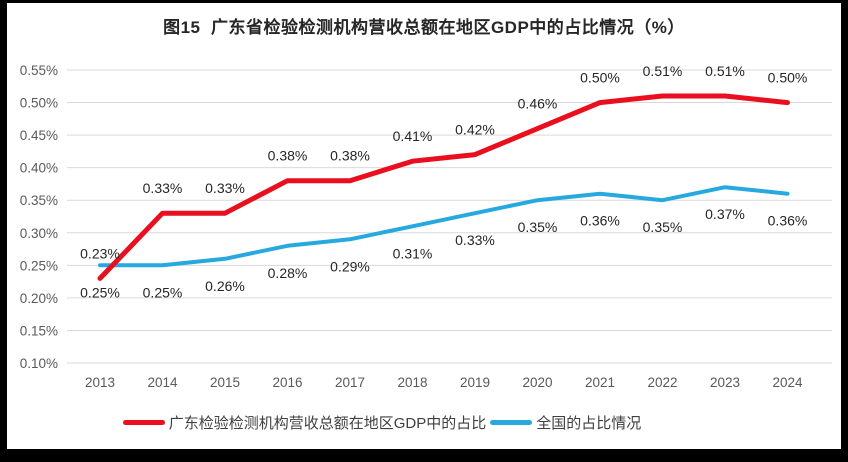 This screenshot has width=848, height=462. What do you see at coordinates (225, 382) in the screenshot?
I see `x-axis-tick-label: 2015` at bounding box center [225, 382].